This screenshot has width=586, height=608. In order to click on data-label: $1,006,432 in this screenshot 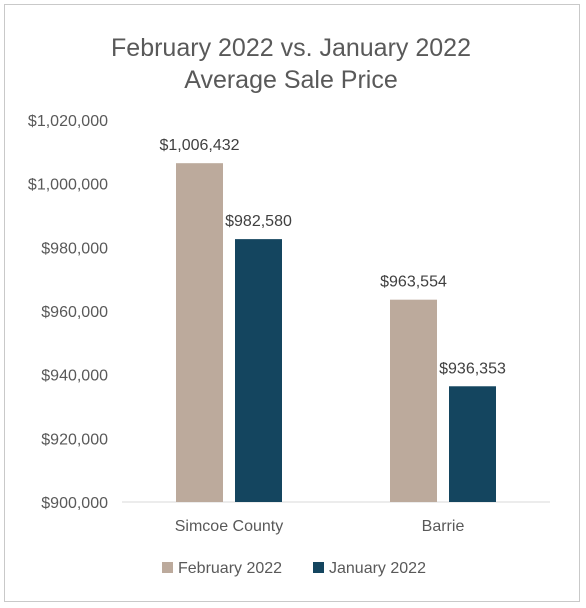, I will do `click(199, 145)`.